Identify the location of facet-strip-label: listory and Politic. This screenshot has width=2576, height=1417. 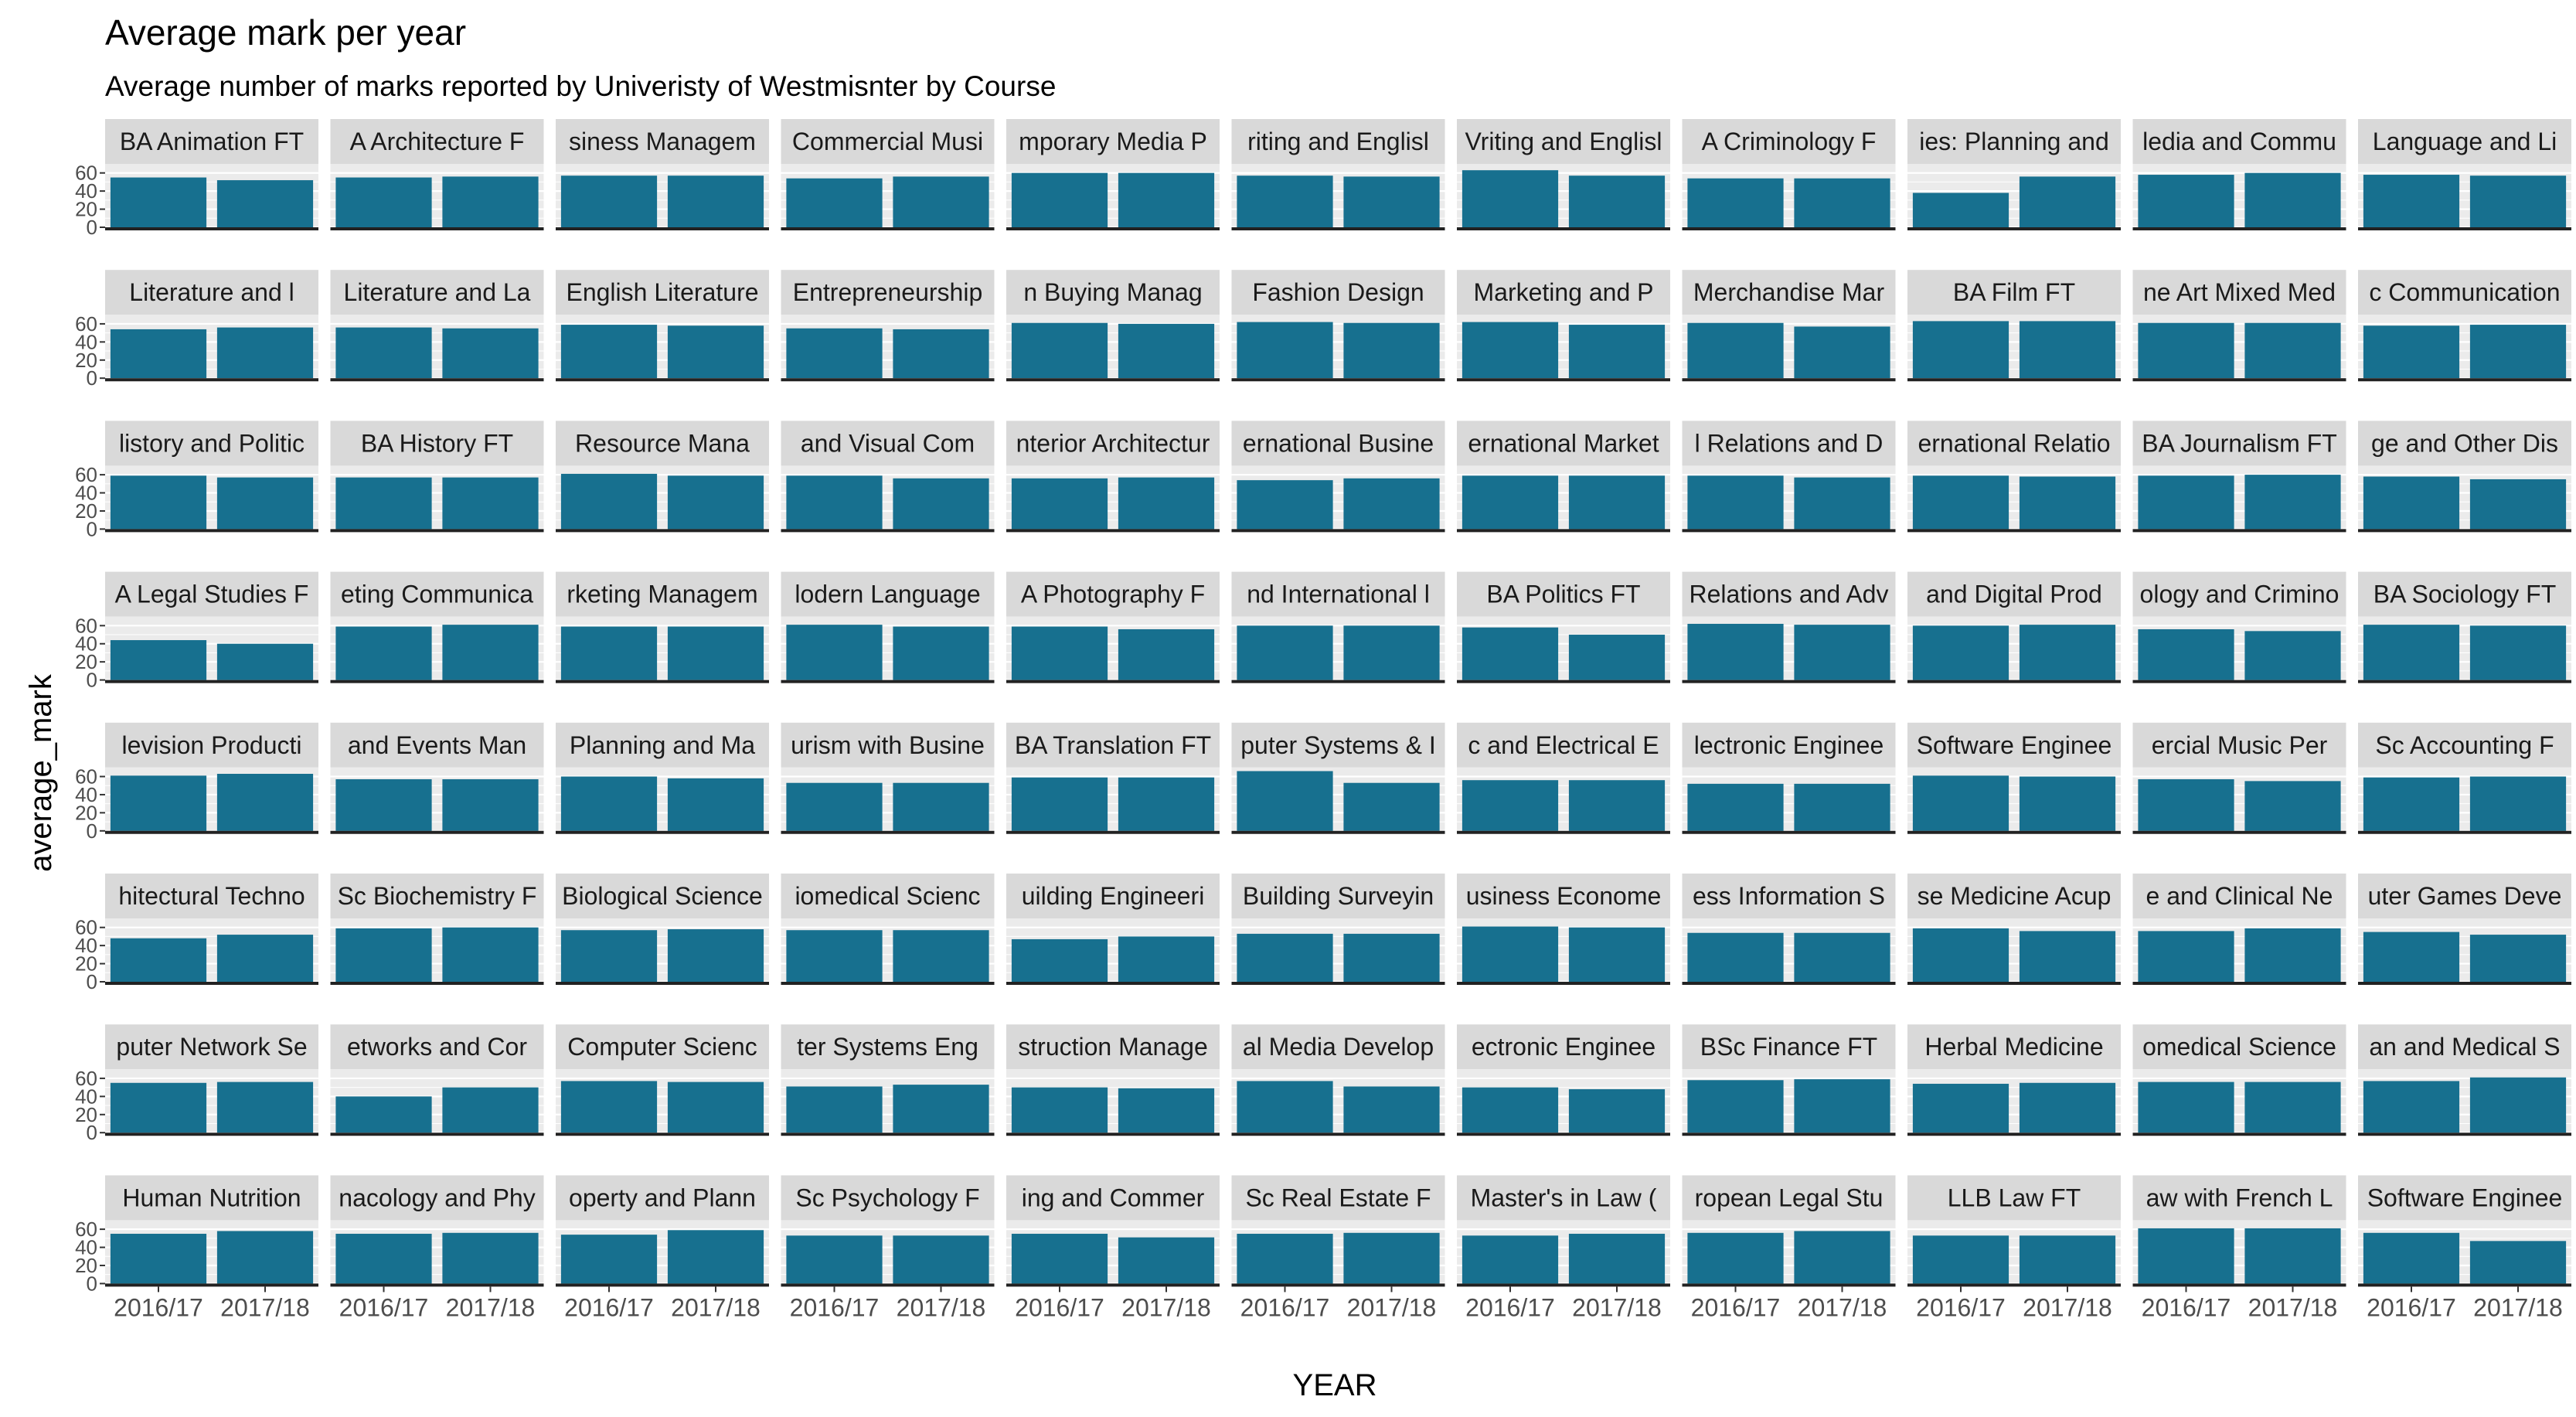
(212, 443).